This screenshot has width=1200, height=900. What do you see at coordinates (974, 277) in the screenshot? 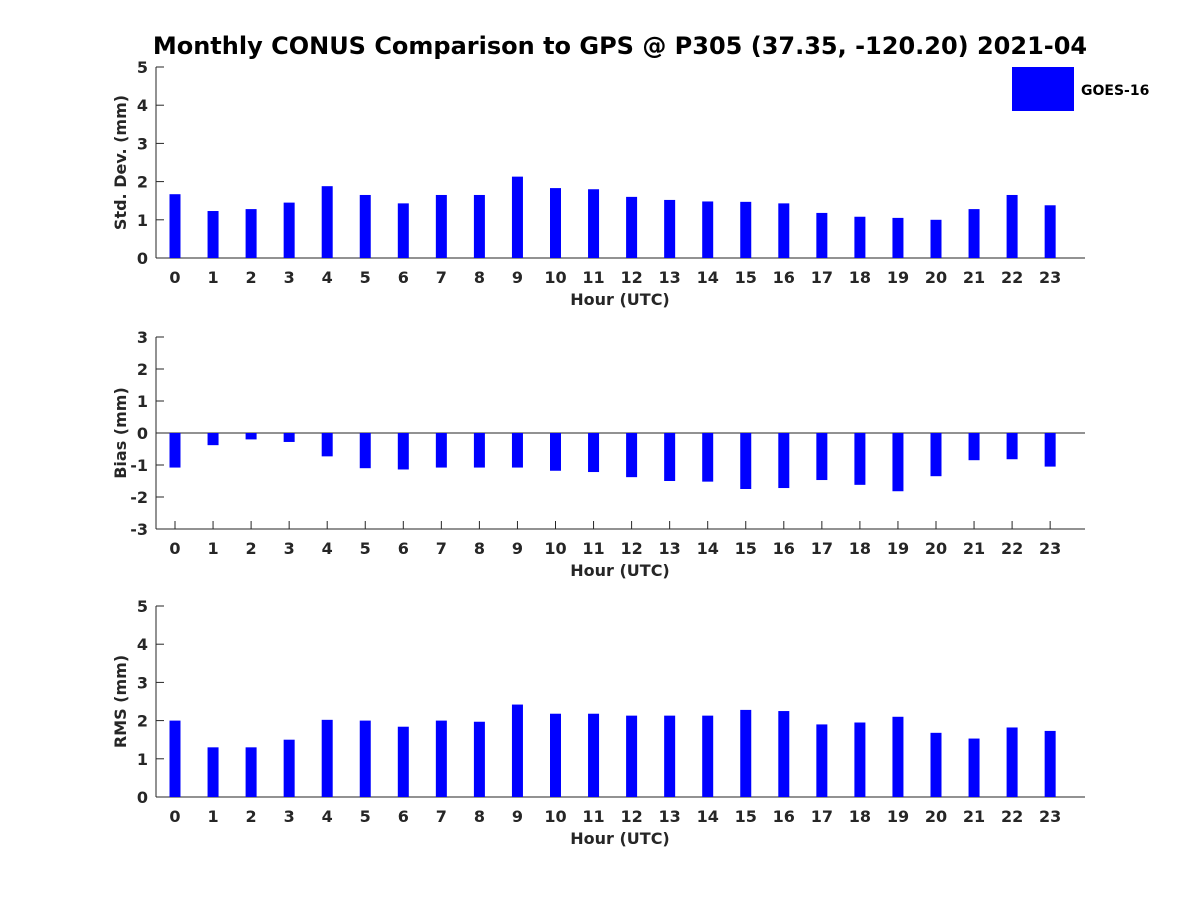
I see `x-tick-label: 21` at bounding box center [974, 277].